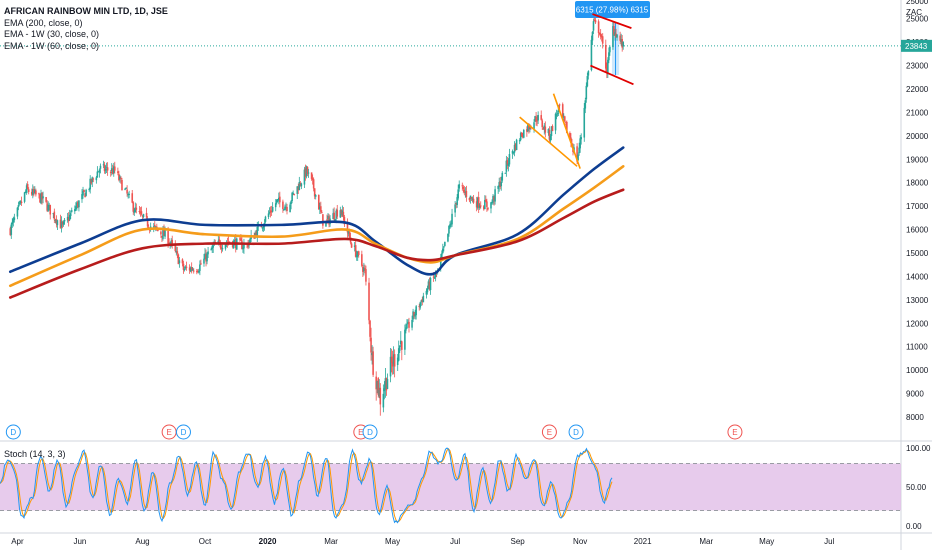 This screenshot has width=932, height=555. What do you see at coordinates (916, 46) in the screenshot?
I see `last-price-label: 23843` at bounding box center [916, 46].